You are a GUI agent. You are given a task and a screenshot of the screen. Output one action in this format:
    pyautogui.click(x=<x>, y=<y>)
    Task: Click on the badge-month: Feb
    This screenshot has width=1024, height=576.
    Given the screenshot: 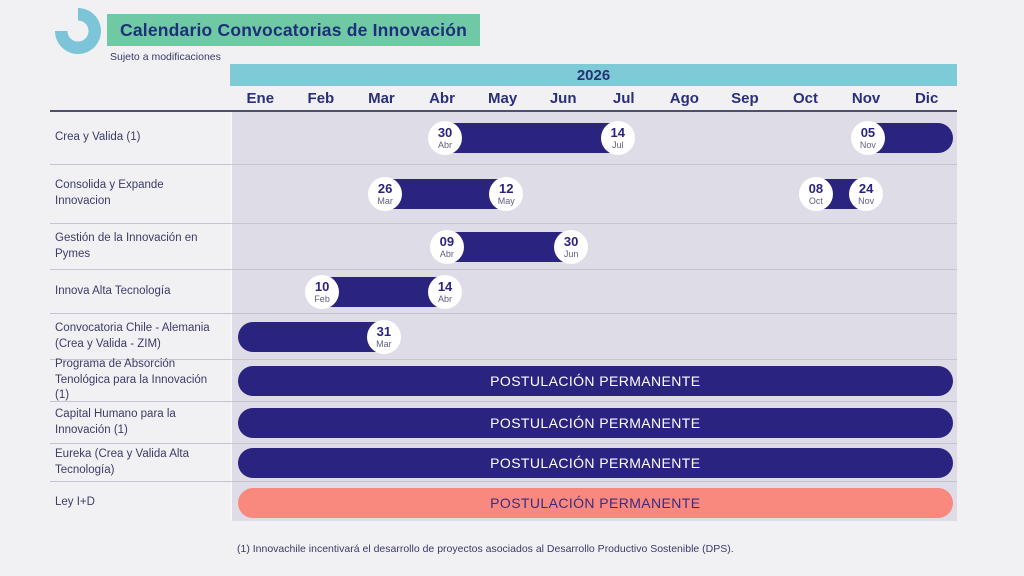 What is the action you would take?
    pyautogui.click(x=322, y=298)
    